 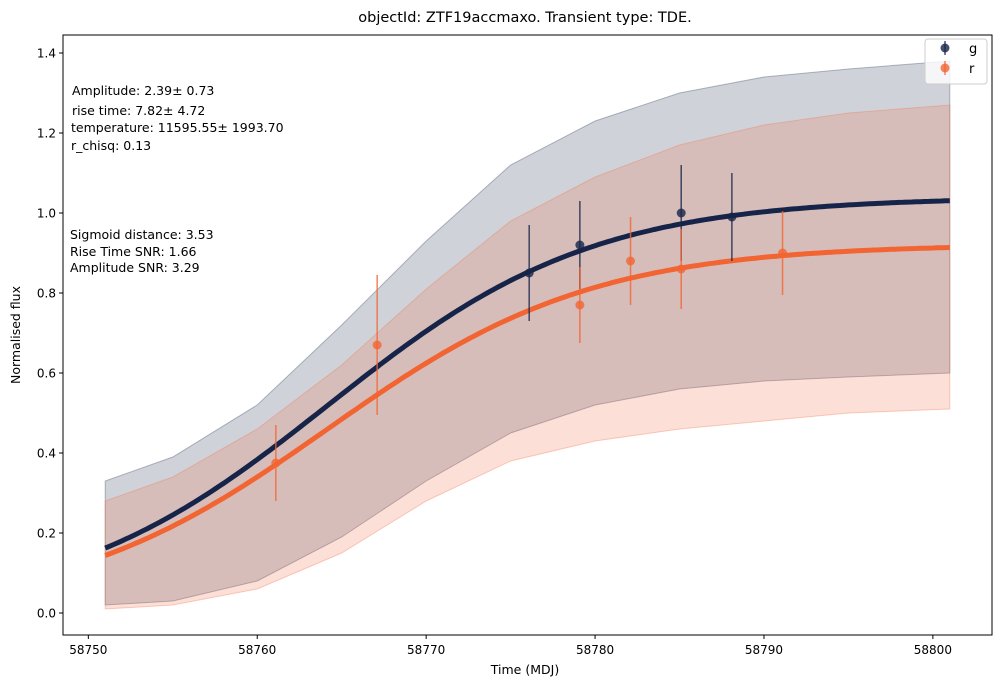 What do you see at coordinates (595, 650) in the screenshot?
I see `x-tick-label: 58780` at bounding box center [595, 650].